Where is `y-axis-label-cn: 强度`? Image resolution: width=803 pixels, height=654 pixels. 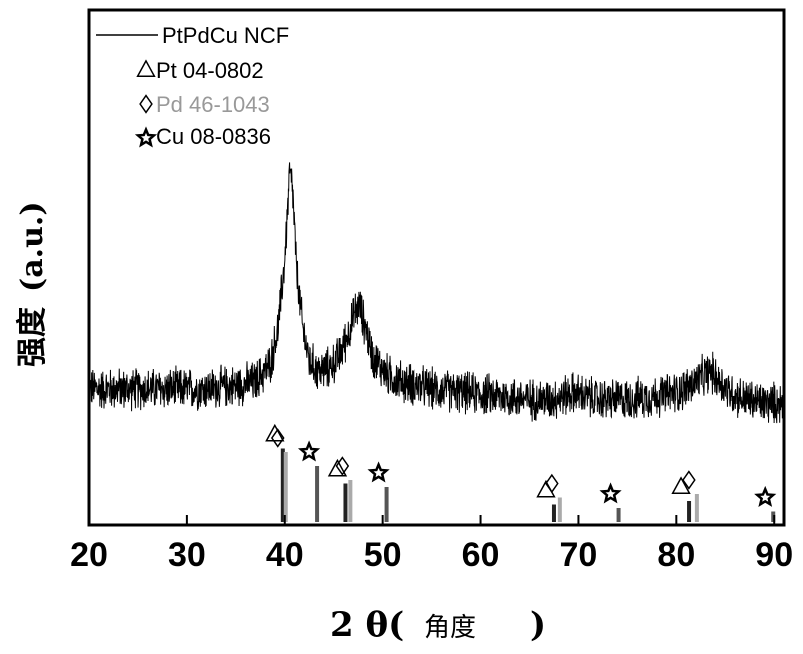 y-axis-label-cn: 强度 is located at coordinates (32, 337).